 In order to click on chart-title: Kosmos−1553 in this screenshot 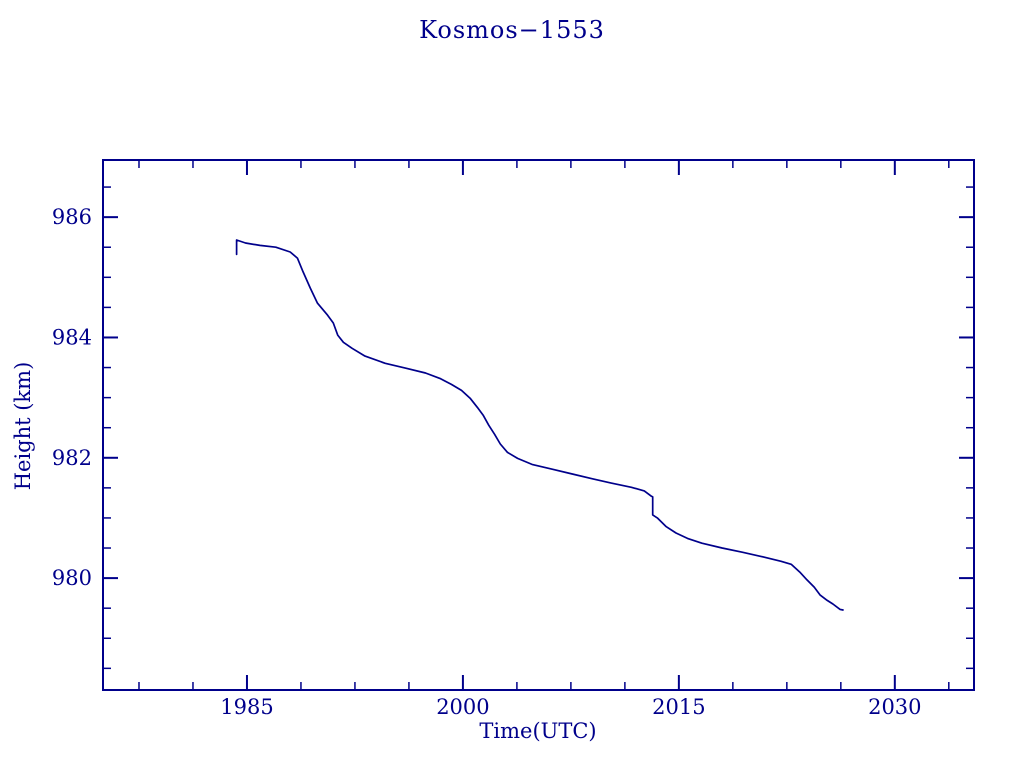, I will do `click(512, 30)`.